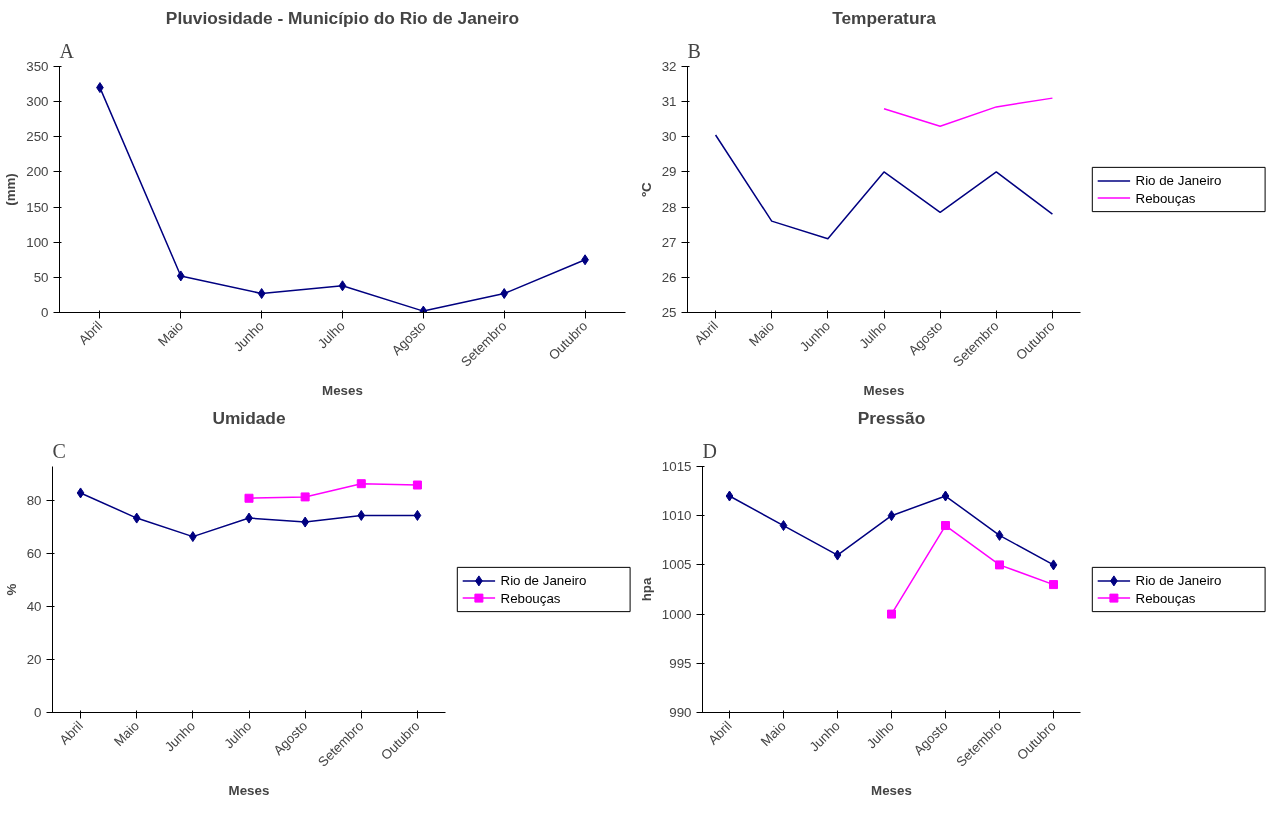  Describe the element at coordinates (676, 466) in the screenshot. I see `y-tick-label: 1015` at that location.